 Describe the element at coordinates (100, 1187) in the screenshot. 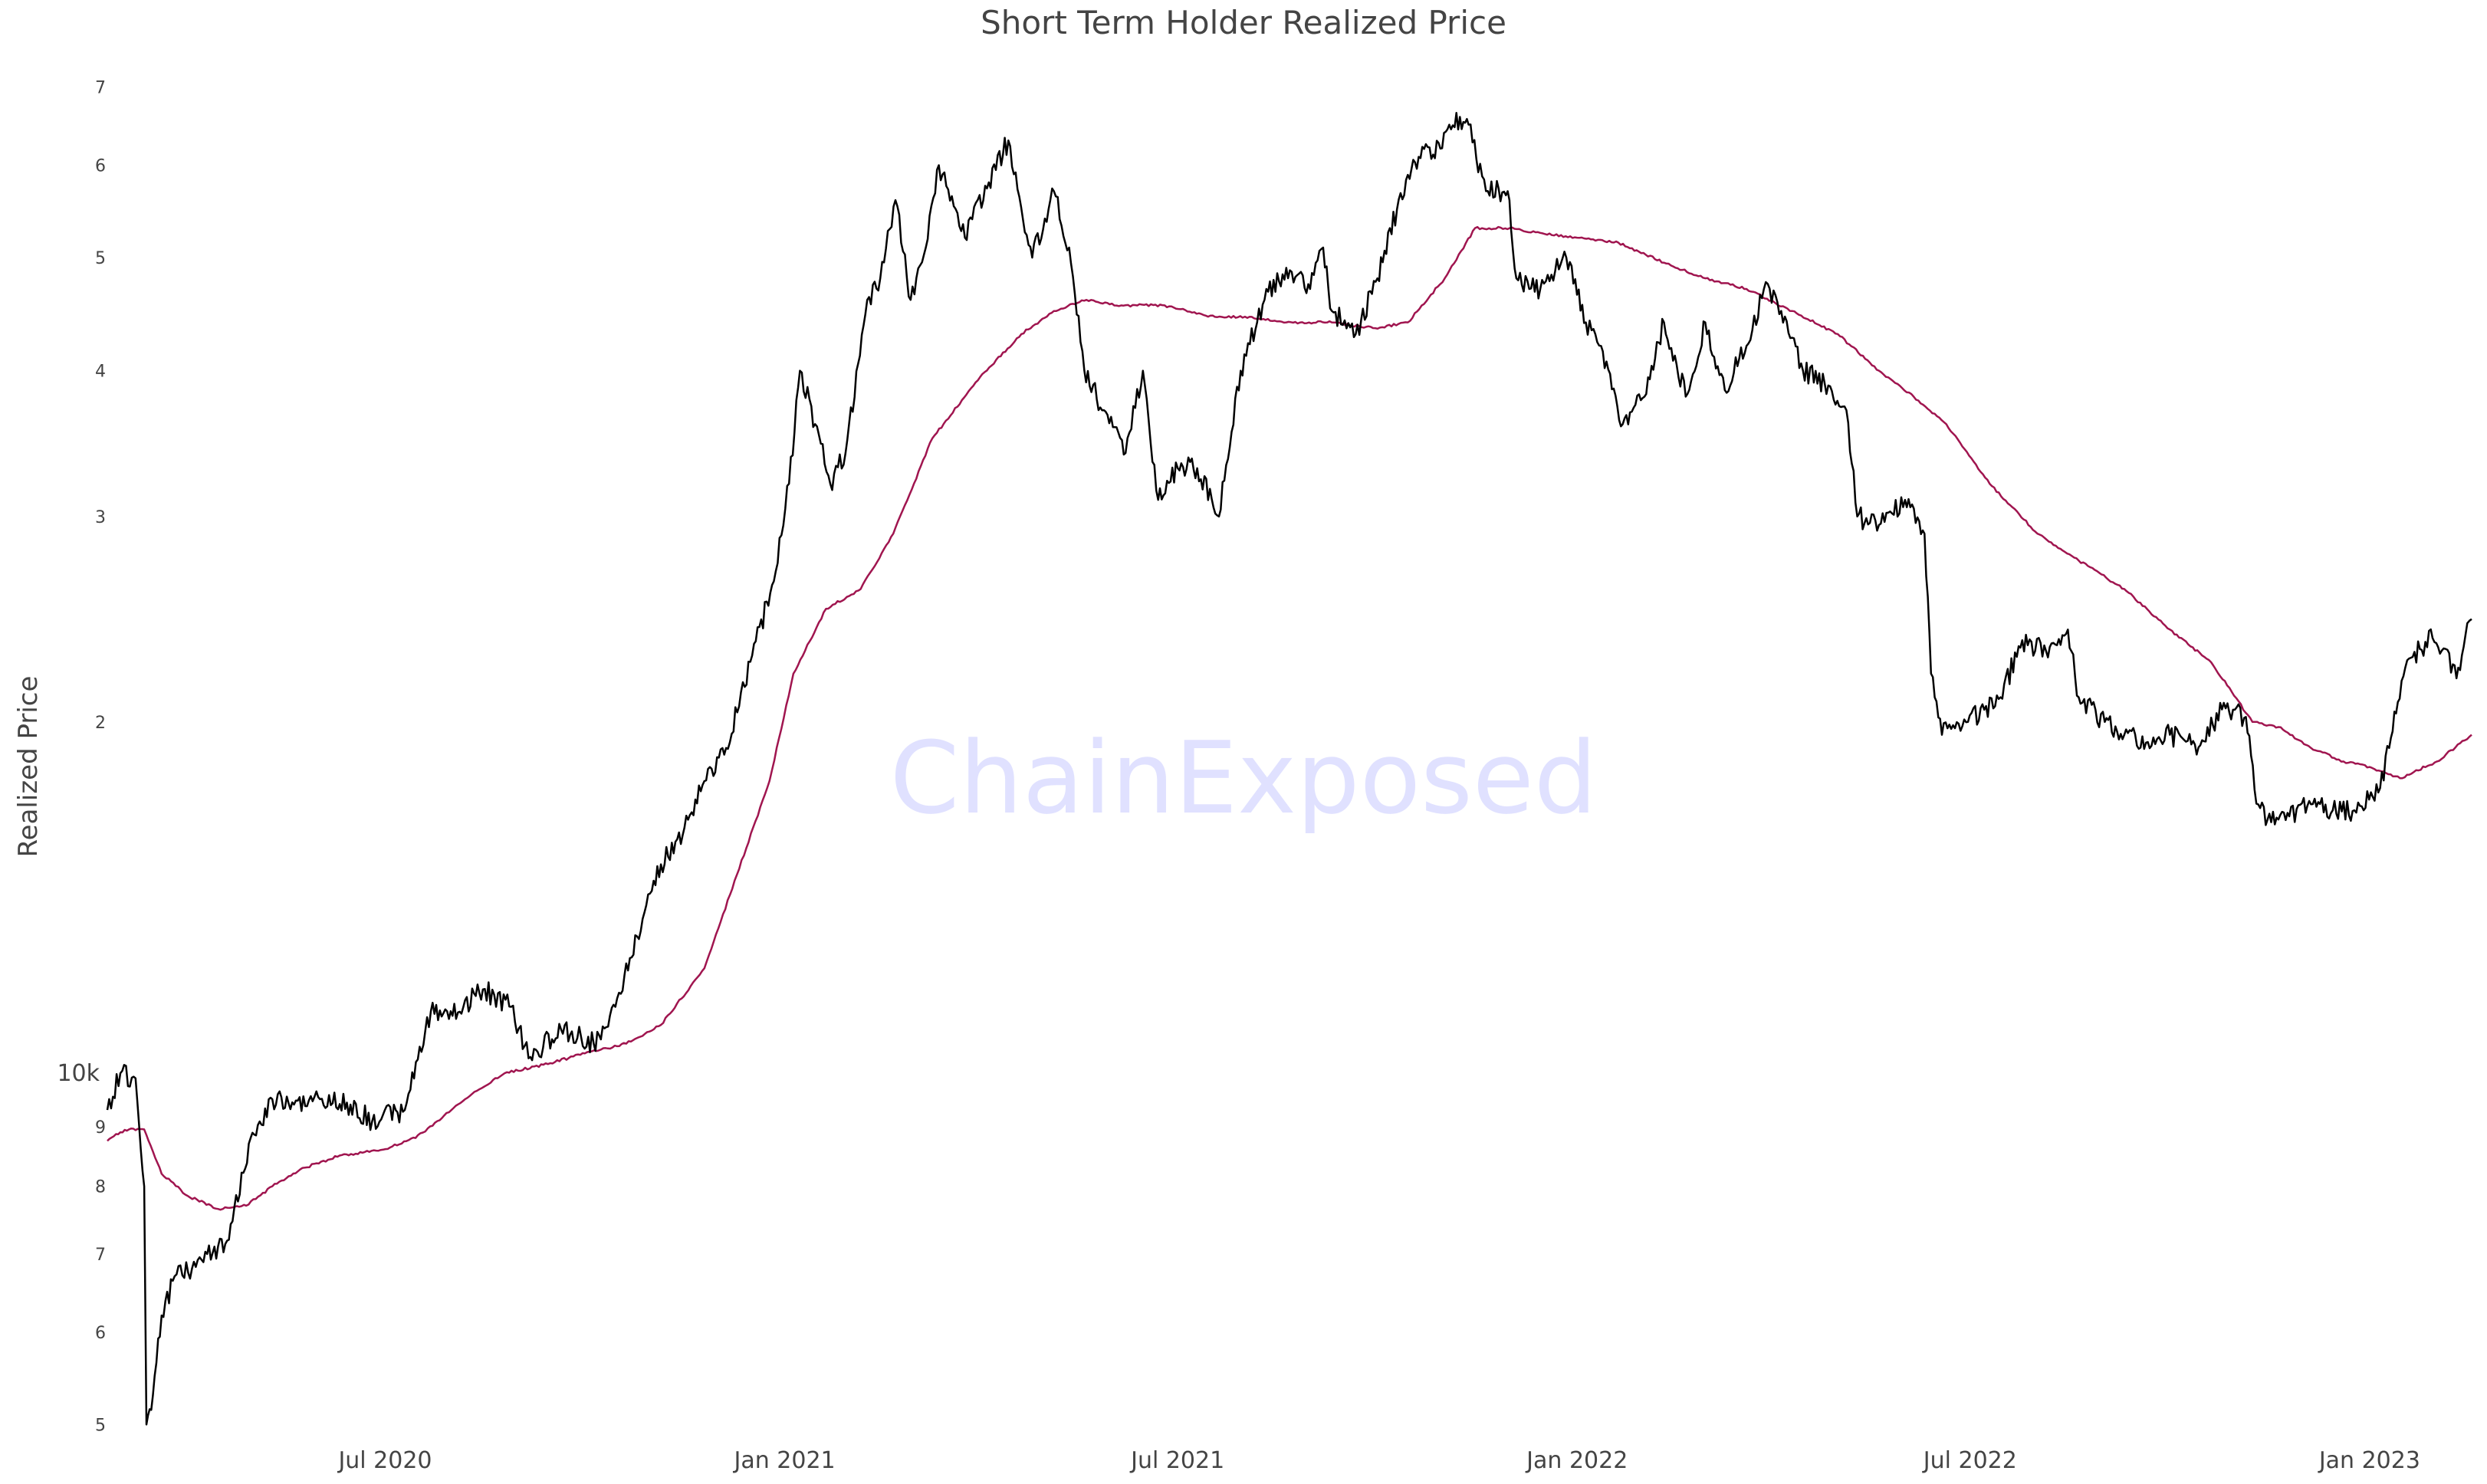

I see `y-tick-label: 8` at that location.